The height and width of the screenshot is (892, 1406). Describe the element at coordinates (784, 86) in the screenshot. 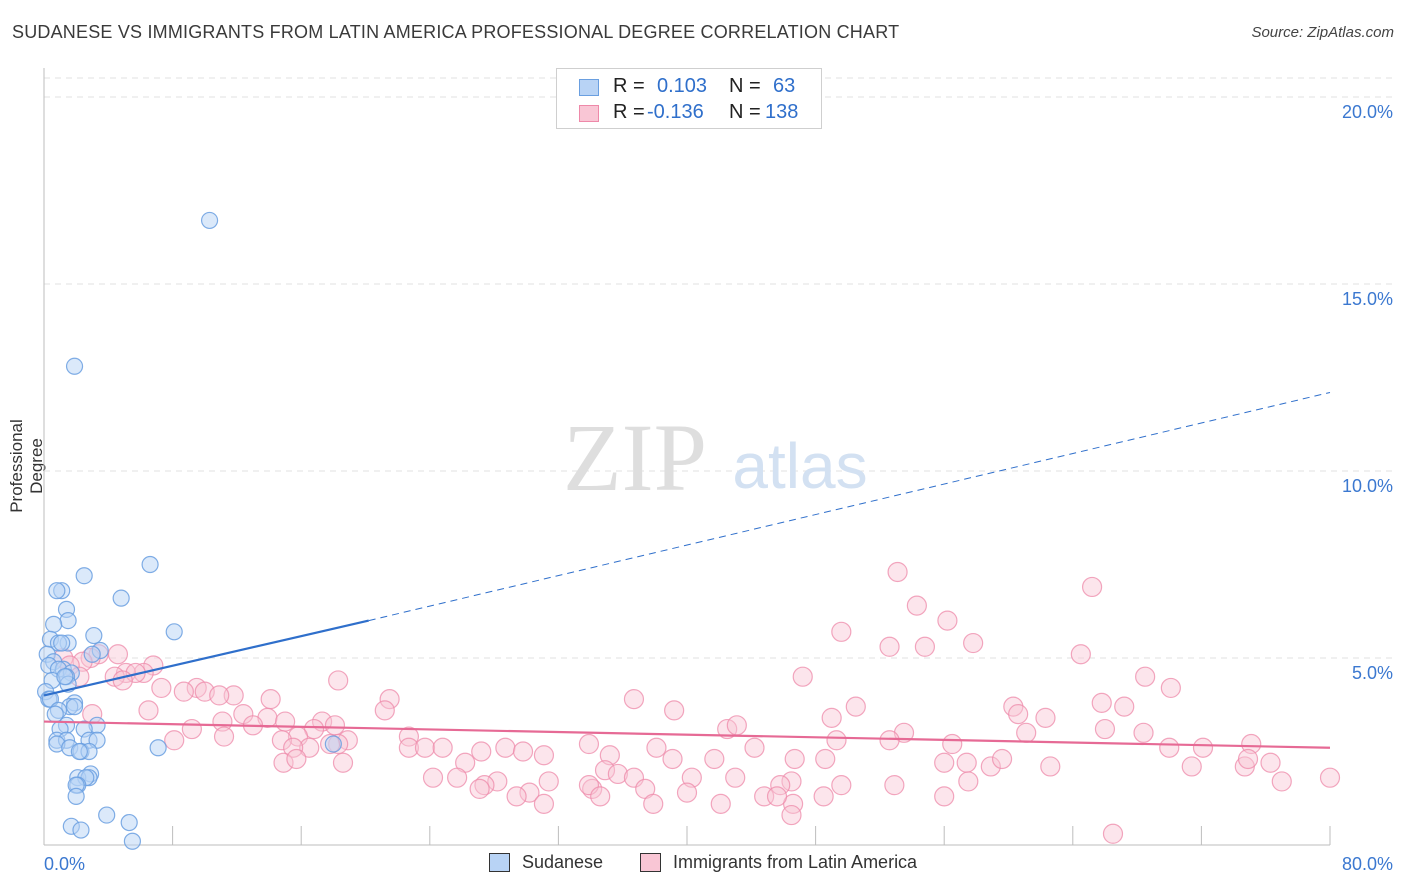

I see `n-value: 63` at that location.